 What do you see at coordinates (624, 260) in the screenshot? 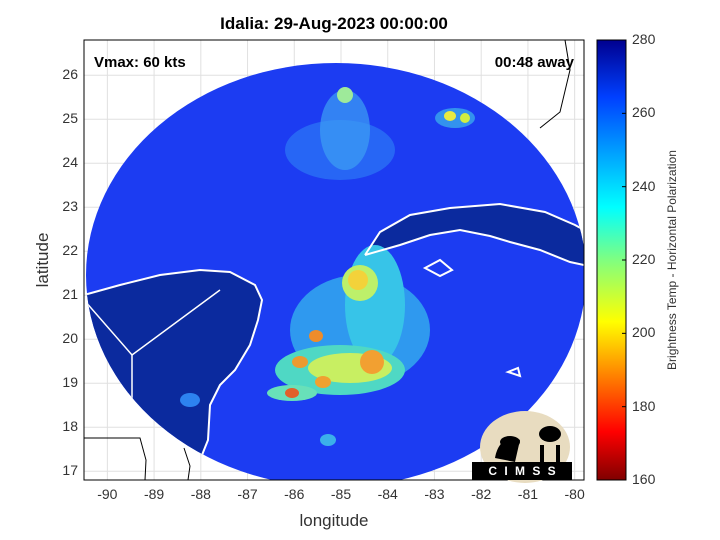
I see `colorbar-ticks` at bounding box center [624, 260].